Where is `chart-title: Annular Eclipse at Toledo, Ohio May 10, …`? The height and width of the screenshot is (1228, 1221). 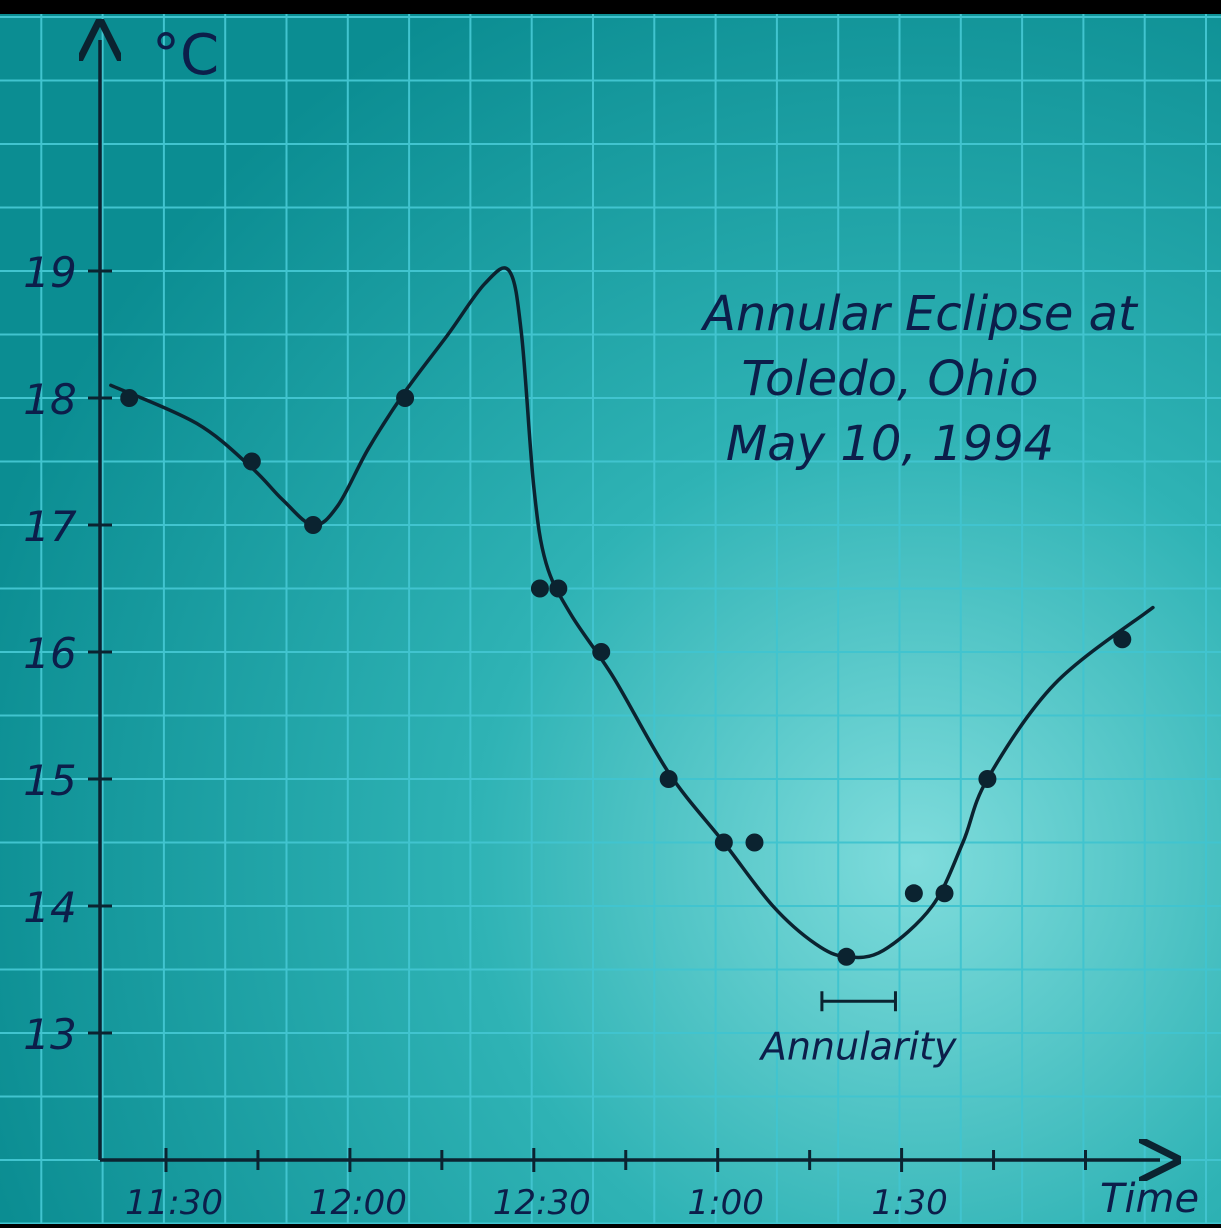 chart-title: Annular Eclipse at Toledo, Ohio May 10, … is located at coordinates (919, 379).